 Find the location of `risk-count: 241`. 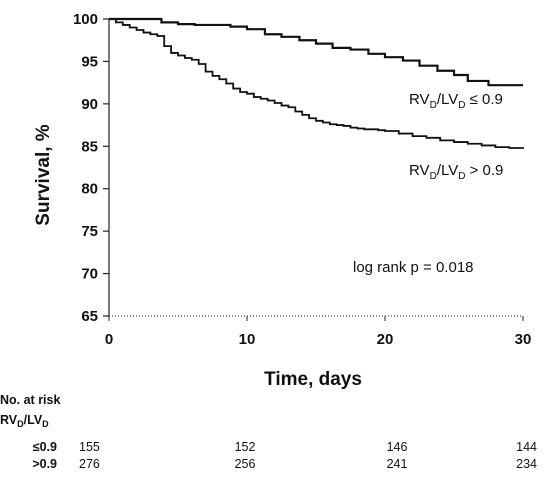

risk-count: 241 is located at coordinates (397, 464).